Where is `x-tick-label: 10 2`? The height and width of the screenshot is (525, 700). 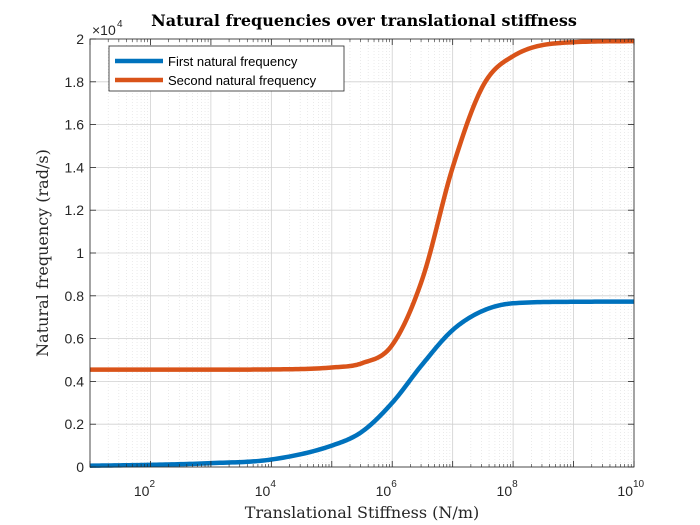
x-tick-label: 10 2 is located at coordinates (145, 489).